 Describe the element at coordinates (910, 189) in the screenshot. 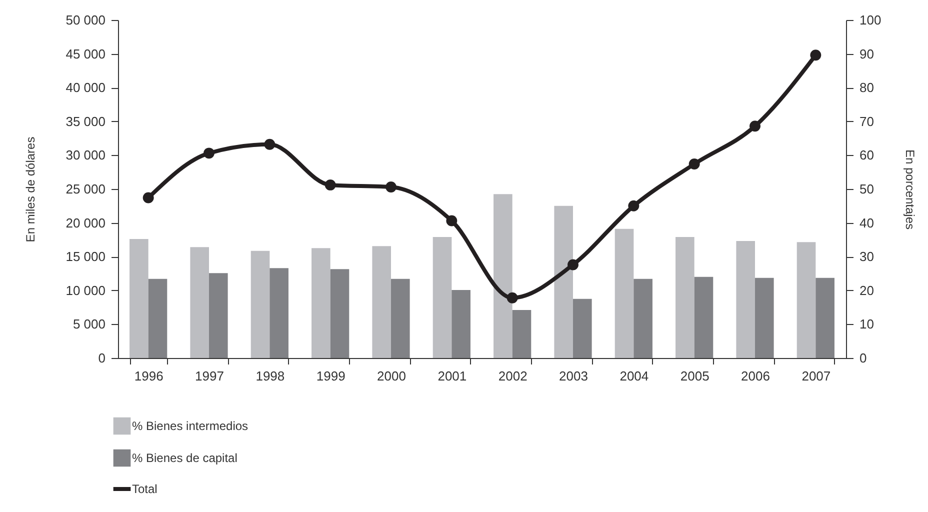

I see `y2-axis-title: En porcentajes` at that location.